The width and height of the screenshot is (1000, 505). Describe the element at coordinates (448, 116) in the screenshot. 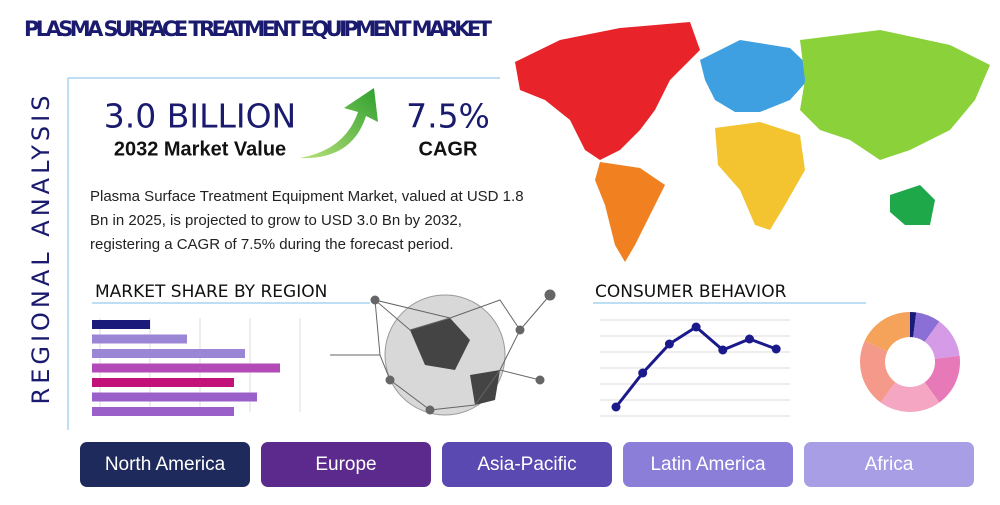

I see `stat-value: 7.5%` at that location.